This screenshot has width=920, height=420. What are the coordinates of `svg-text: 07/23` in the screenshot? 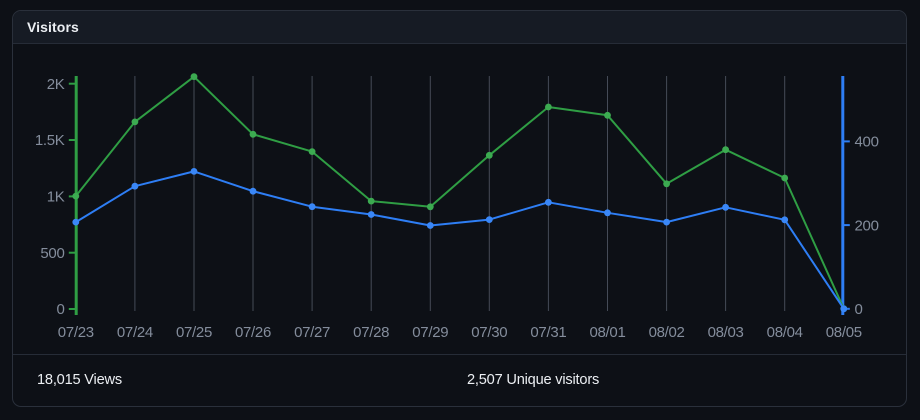 It's located at (76, 332).